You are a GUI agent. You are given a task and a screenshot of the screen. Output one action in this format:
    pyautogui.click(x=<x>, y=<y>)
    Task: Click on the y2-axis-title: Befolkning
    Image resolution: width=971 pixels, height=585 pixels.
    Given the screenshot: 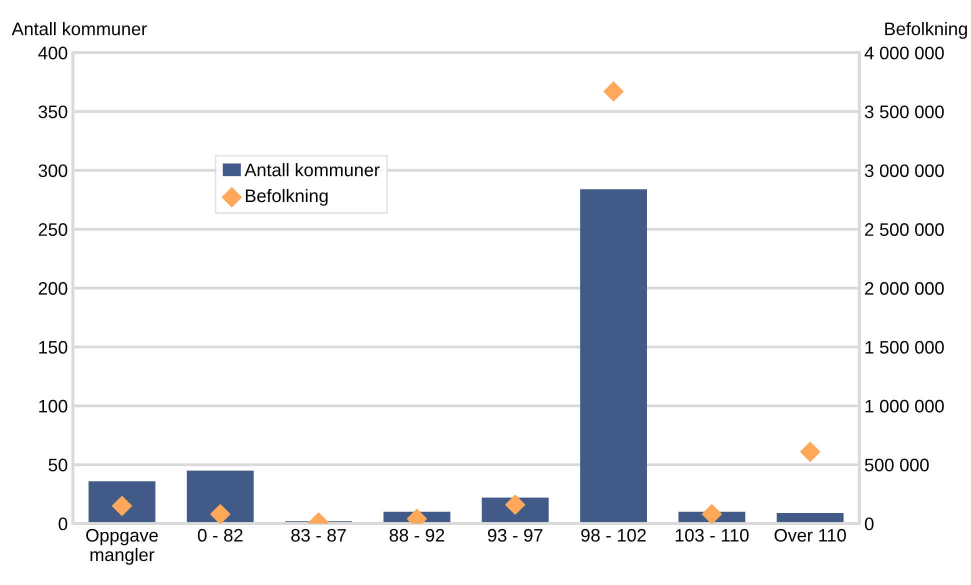 What is the action you would take?
    pyautogui.click(x=926, y=30)
    